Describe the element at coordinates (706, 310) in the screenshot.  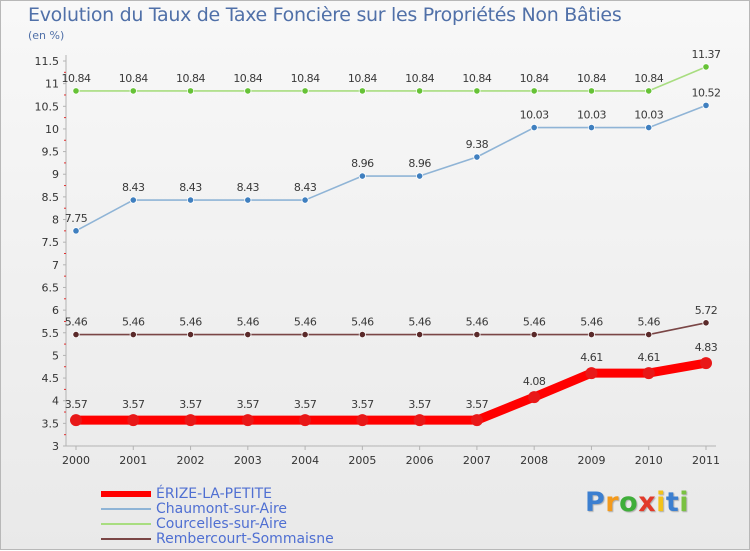
I see `data-label-rembercourt-sommaisne: 5.72` at that location.